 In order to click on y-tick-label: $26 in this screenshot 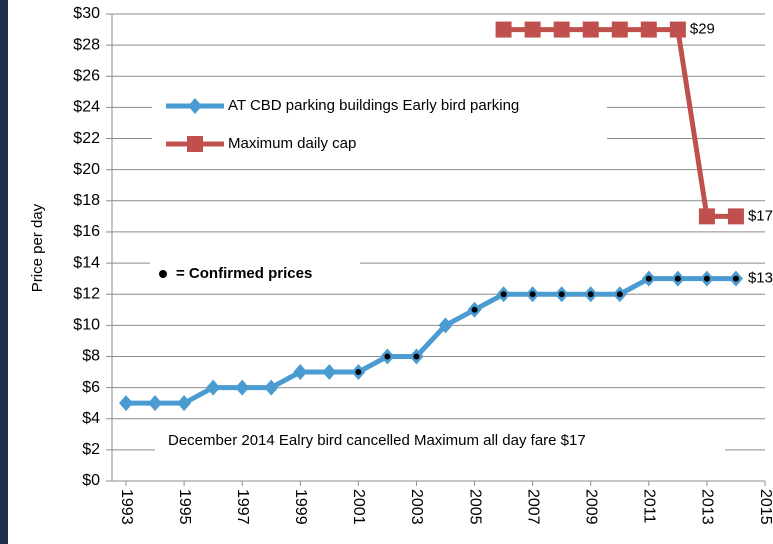, I will do `click(86, 75)`.